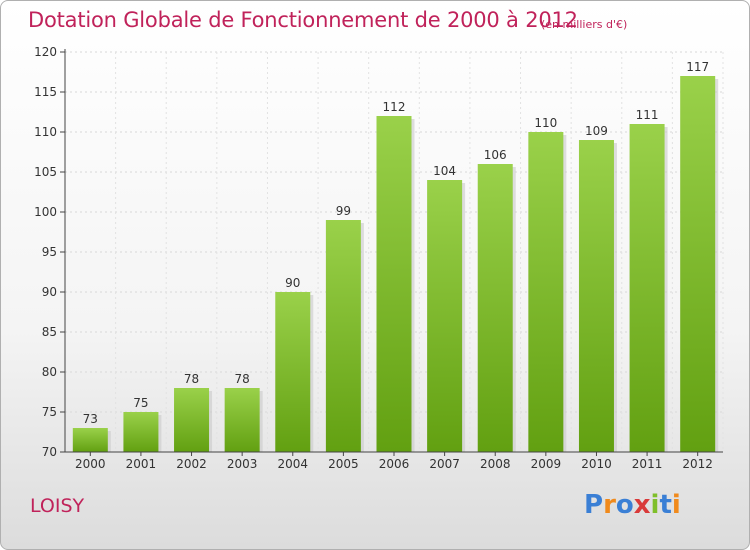  I want to click on data-label: 73, so click(90, 419).